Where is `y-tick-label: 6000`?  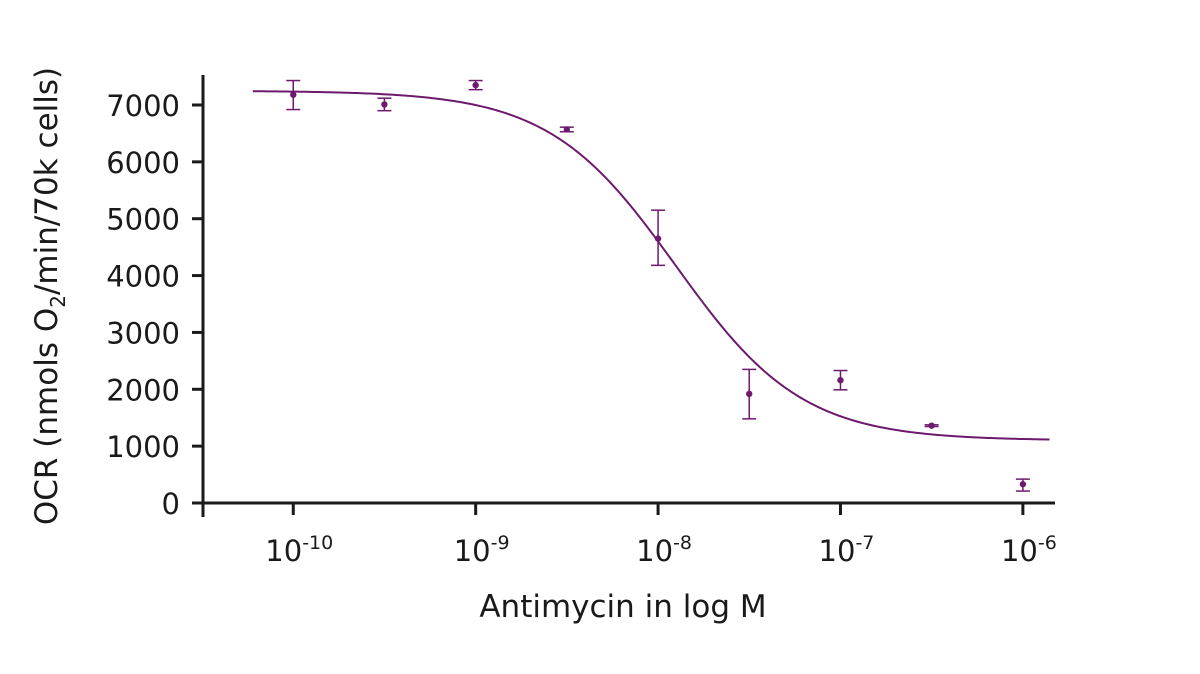 y-tick-label: 6000 is located at coordinates (143, 163).